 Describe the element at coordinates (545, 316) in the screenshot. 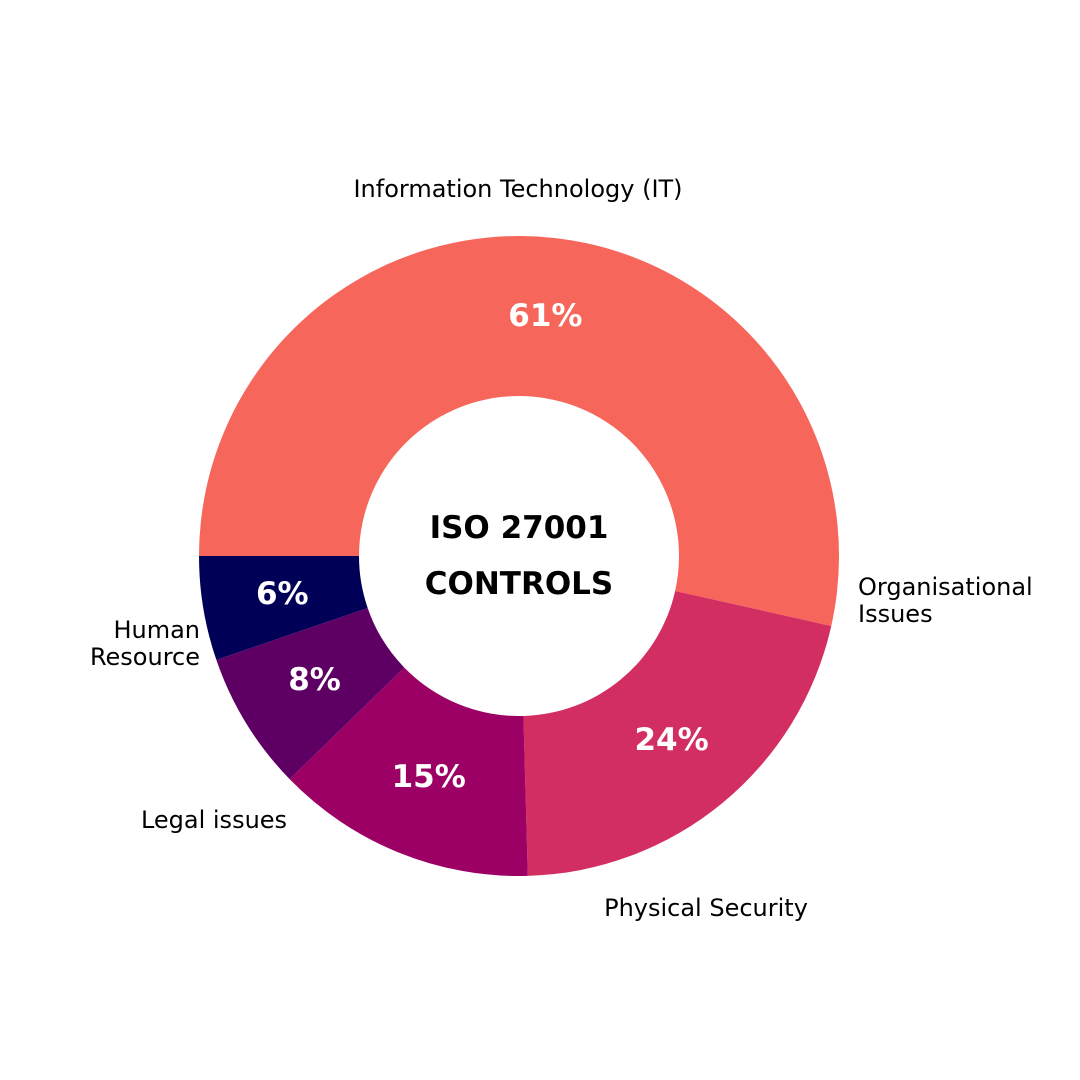

I see `value-label: 61%` at that location.